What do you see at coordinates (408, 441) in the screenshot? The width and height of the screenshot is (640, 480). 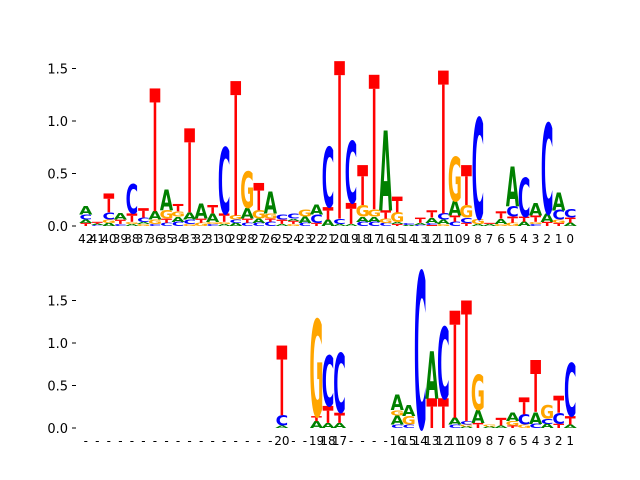 I see `x-tick-label: 15` at bounding box center [408, 441].